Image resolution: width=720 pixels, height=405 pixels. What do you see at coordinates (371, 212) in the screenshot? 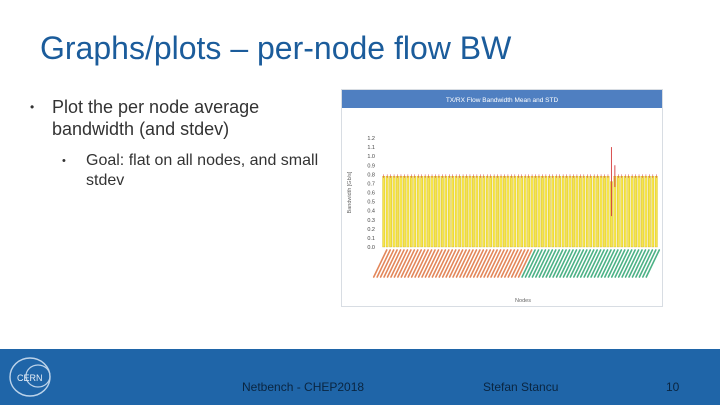
I see `y-tick-label: 0.4` at bounding box center [371, 212].